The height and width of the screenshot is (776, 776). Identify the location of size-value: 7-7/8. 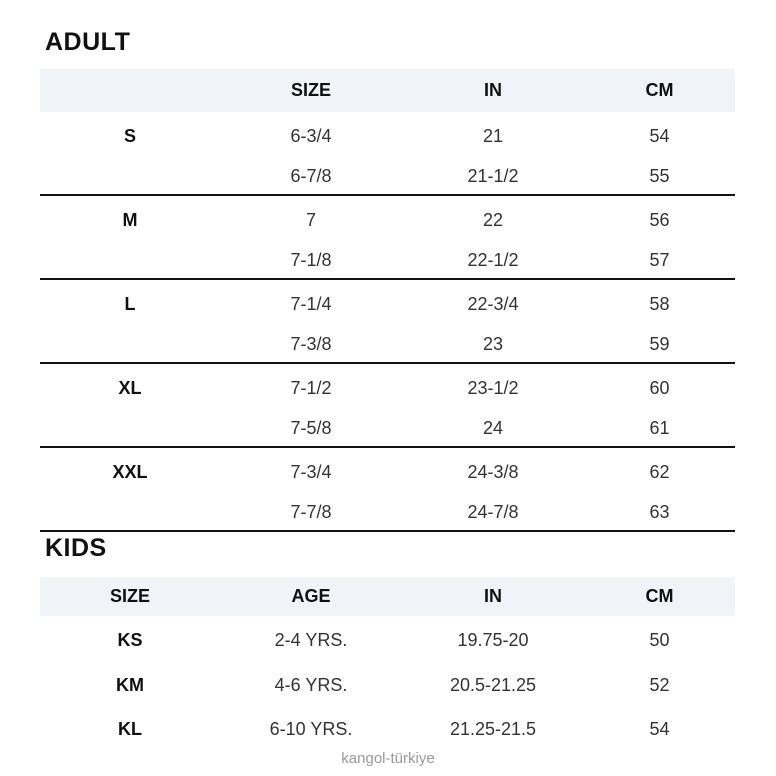
(311, 512).